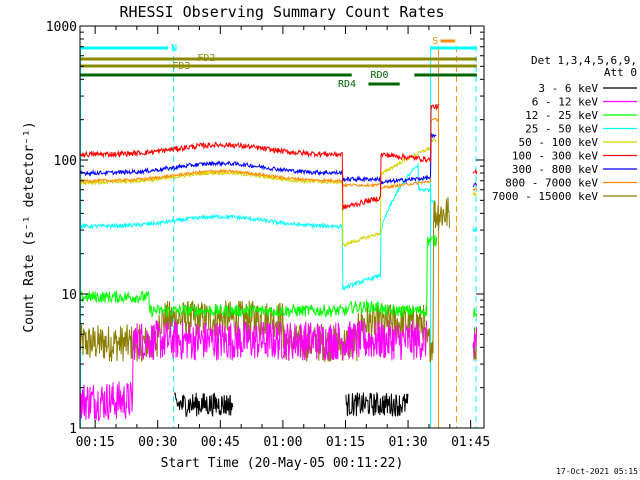  I want to click on x-tick-label: 01:30, so click(407, 442).